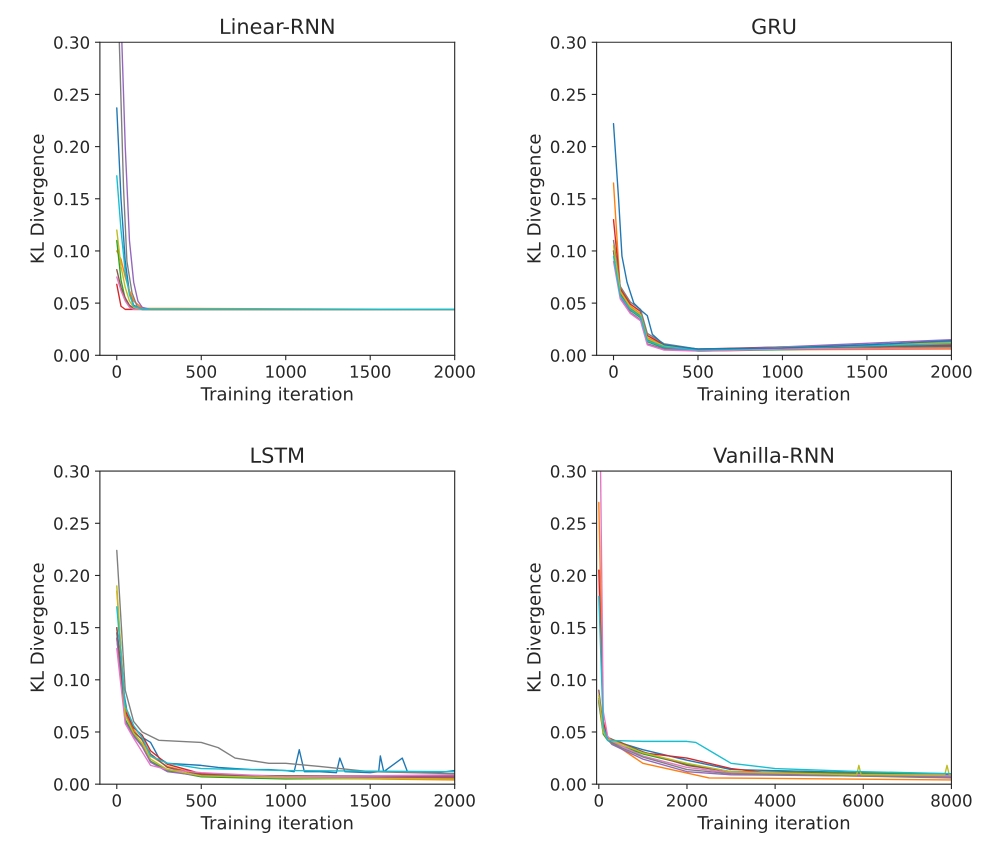 The image size is (989, 845). What do you see at coordinates (863, 800) in the screenshot?
I see `x-tick-label: 6000` at bounding box center [863, 800].